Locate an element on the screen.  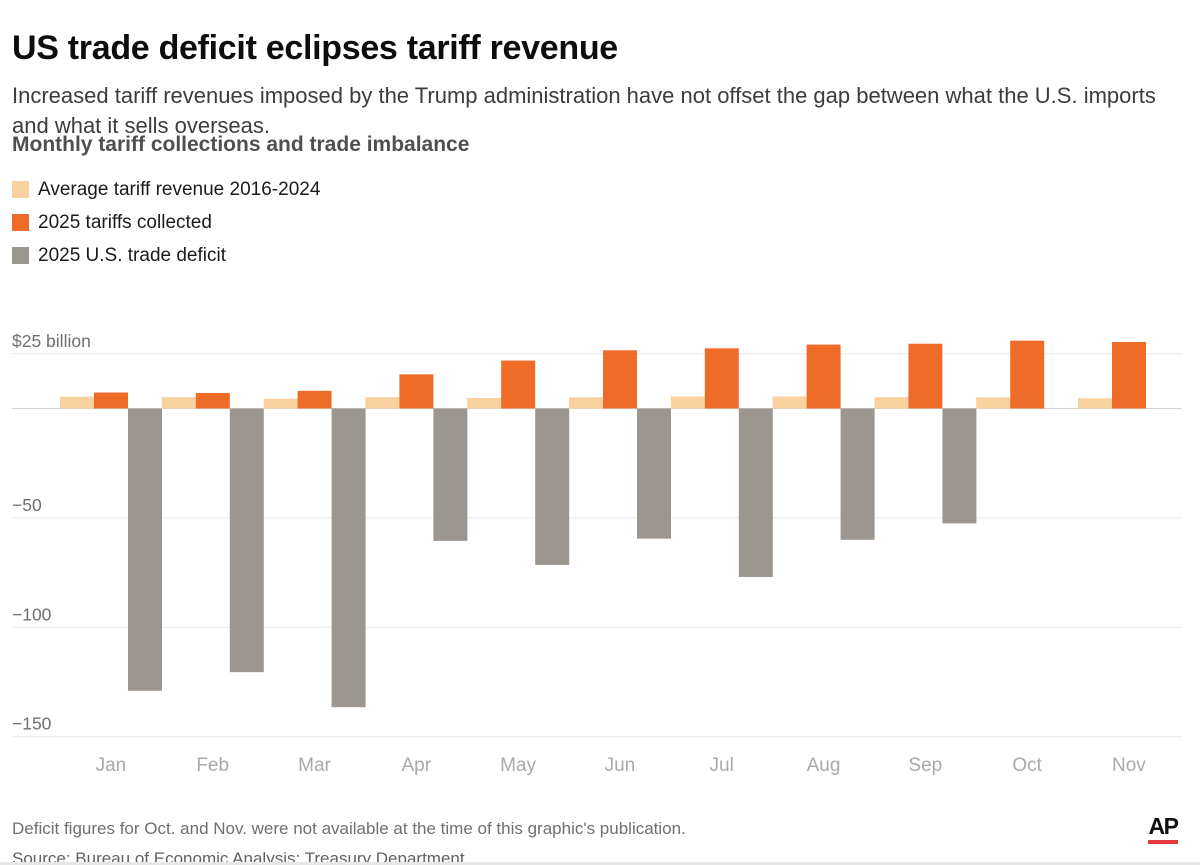
x-axis-label: Jul is located at coordinates (722, 765).